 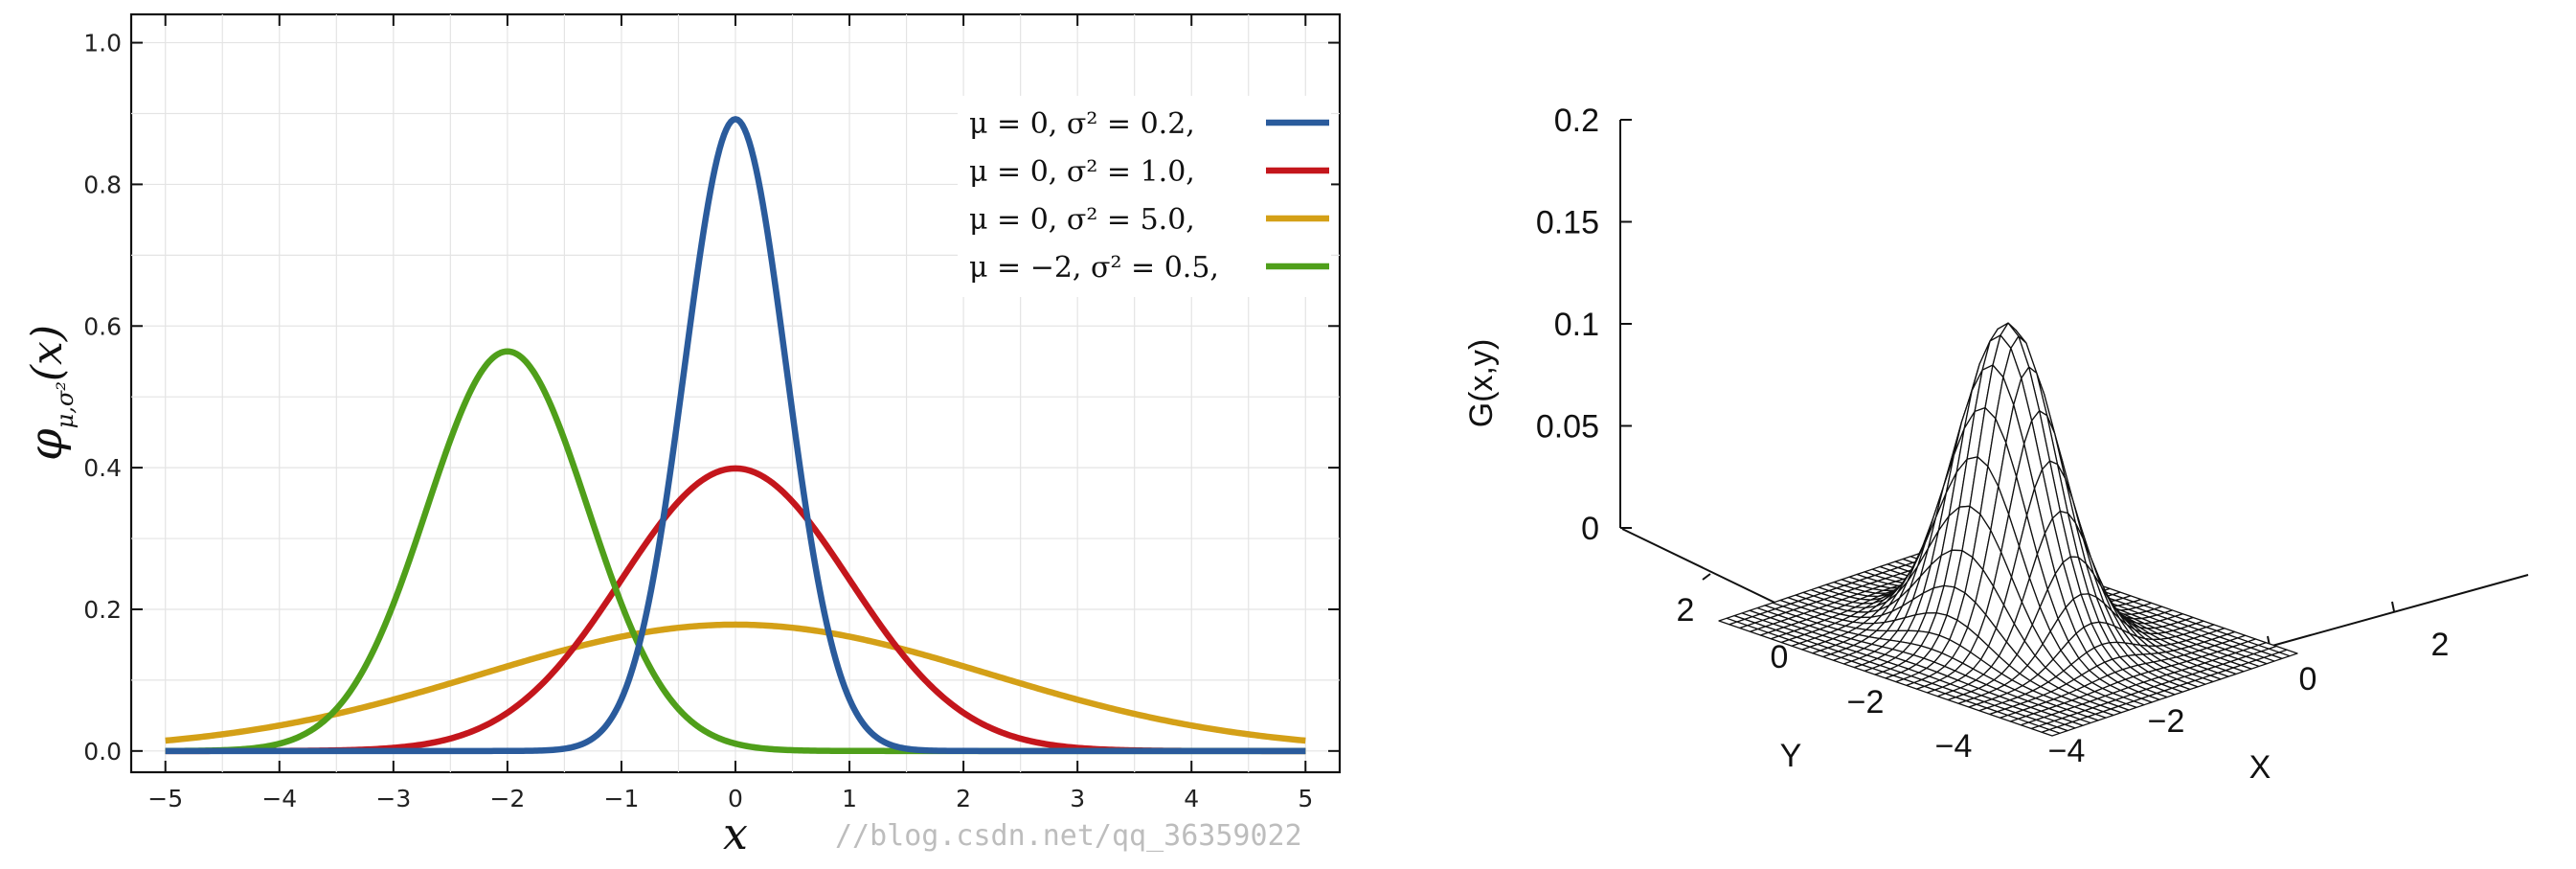 I want to click on x-tick-label: 5, so click(x=1305, y=798).